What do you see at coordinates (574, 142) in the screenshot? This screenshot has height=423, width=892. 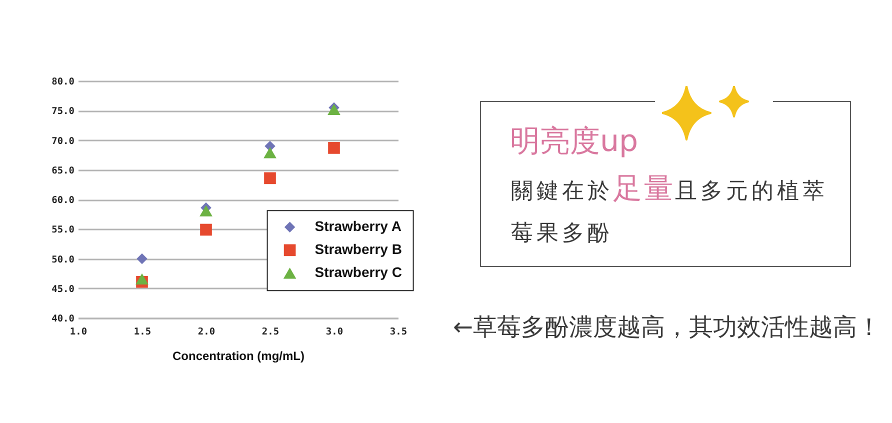 I see `text: 明亮度up` at bounding box center [574, 142].